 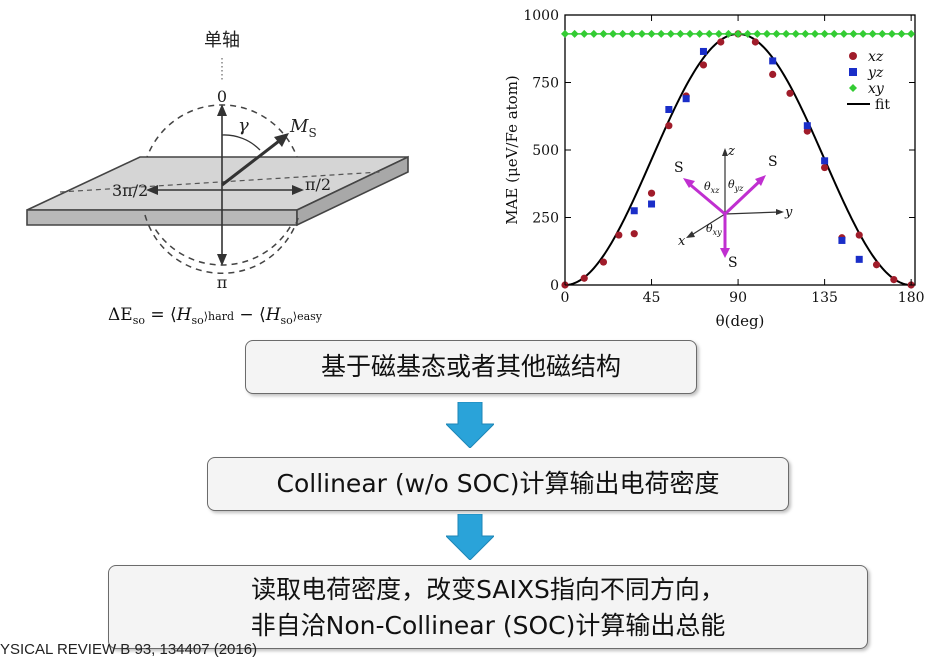 I want to click on horizontal-head-left, so click(x=152, y=190).